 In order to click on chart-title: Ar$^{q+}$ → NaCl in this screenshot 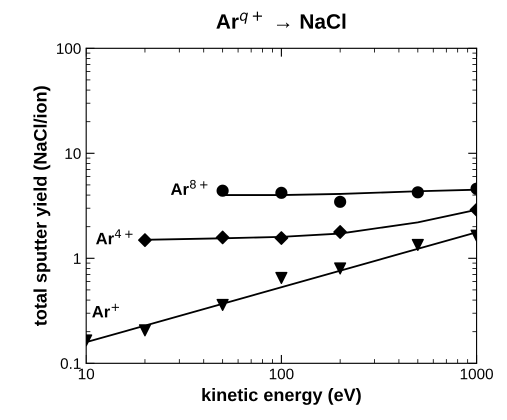, I will do `click(281, 20)`.